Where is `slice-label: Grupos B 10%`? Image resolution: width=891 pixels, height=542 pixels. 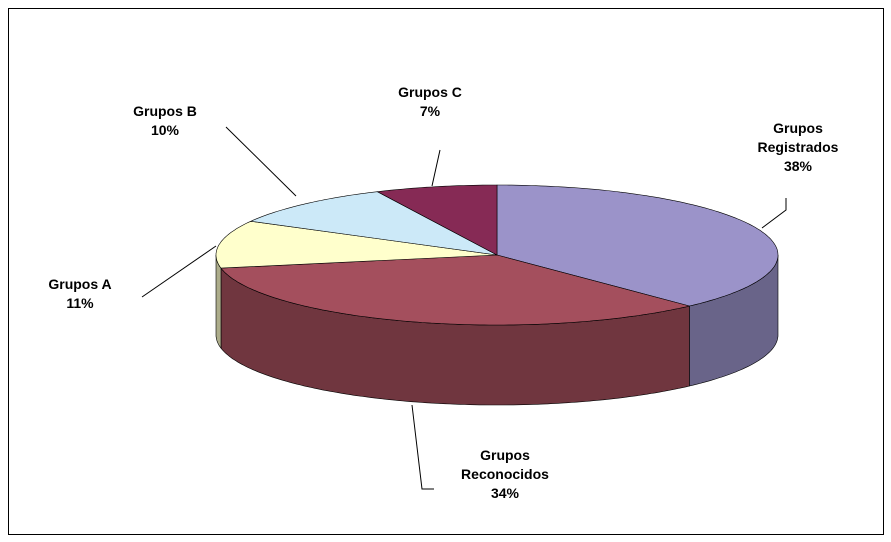
slice-label: Grupos B 10% is located at coordinates (165, 121).